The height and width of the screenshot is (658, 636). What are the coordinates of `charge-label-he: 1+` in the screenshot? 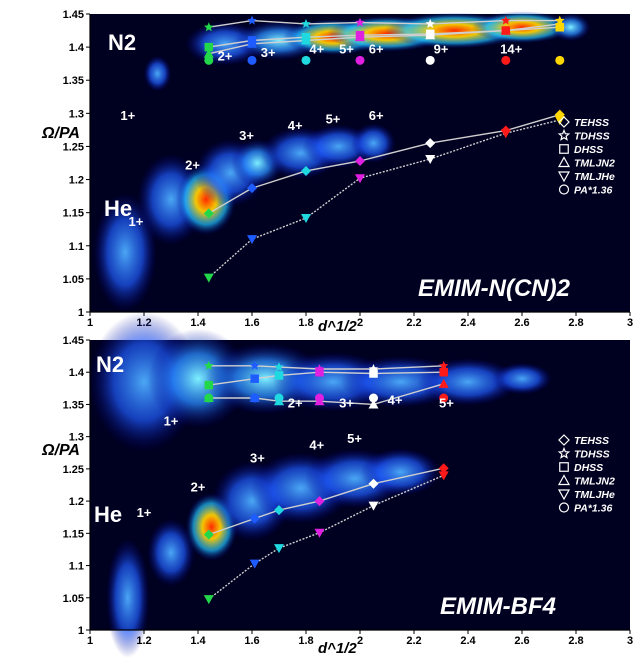 It's located at (135, 221).